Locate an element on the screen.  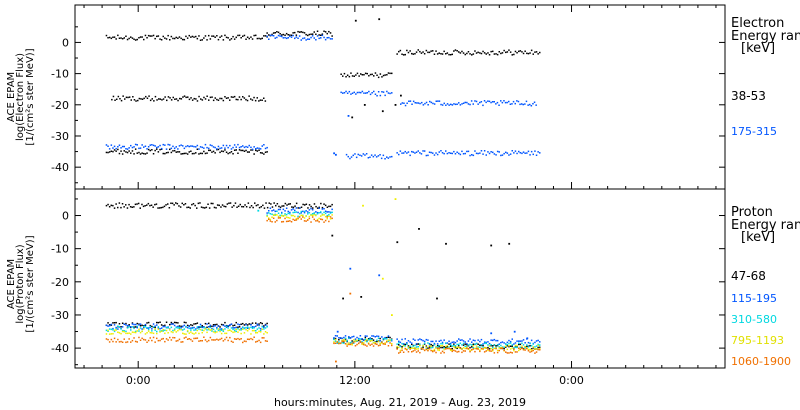
proton-legend-310-580: 310-580 is located at coordinates (754, 319).